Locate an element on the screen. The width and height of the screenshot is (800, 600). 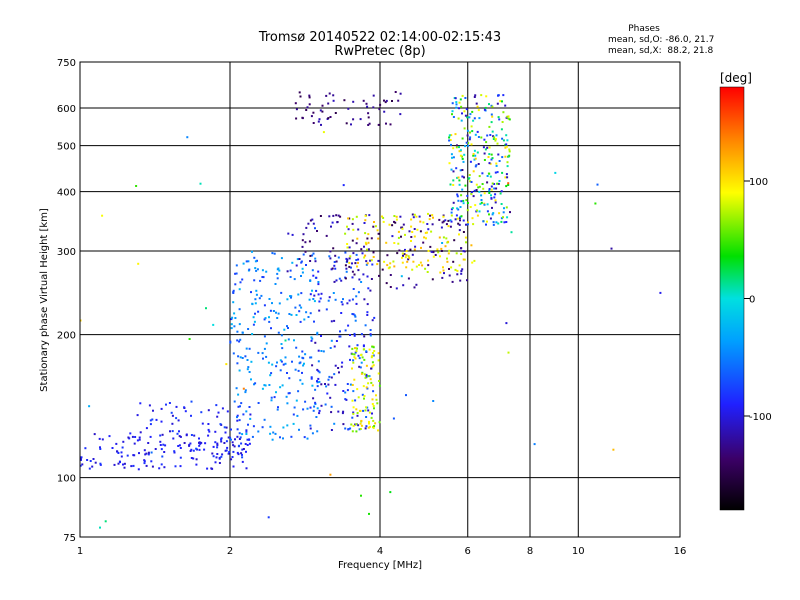
colorbar is located at coordinates (732, 298).